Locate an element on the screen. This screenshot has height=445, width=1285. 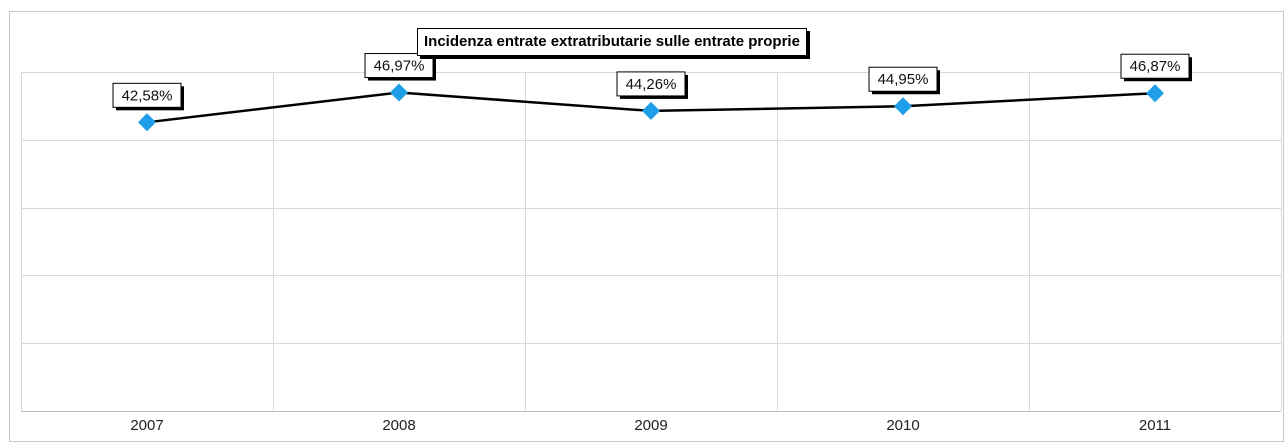
data-label: 44,26% is located at coordinates (651, 84).